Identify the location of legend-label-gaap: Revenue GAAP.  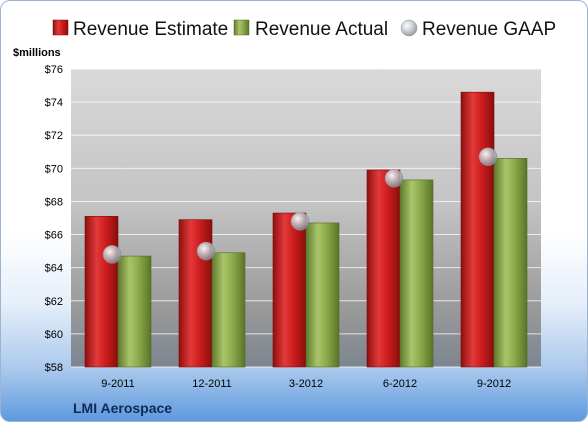
(489, 29).